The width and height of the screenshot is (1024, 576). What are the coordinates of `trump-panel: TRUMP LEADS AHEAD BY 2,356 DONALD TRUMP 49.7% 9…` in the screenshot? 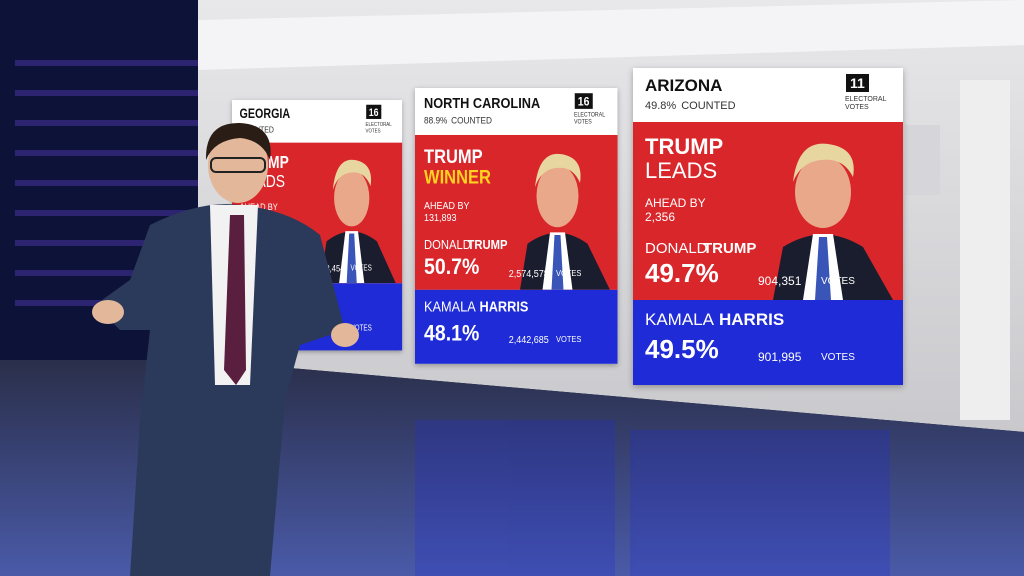 It's located at (768, 211).